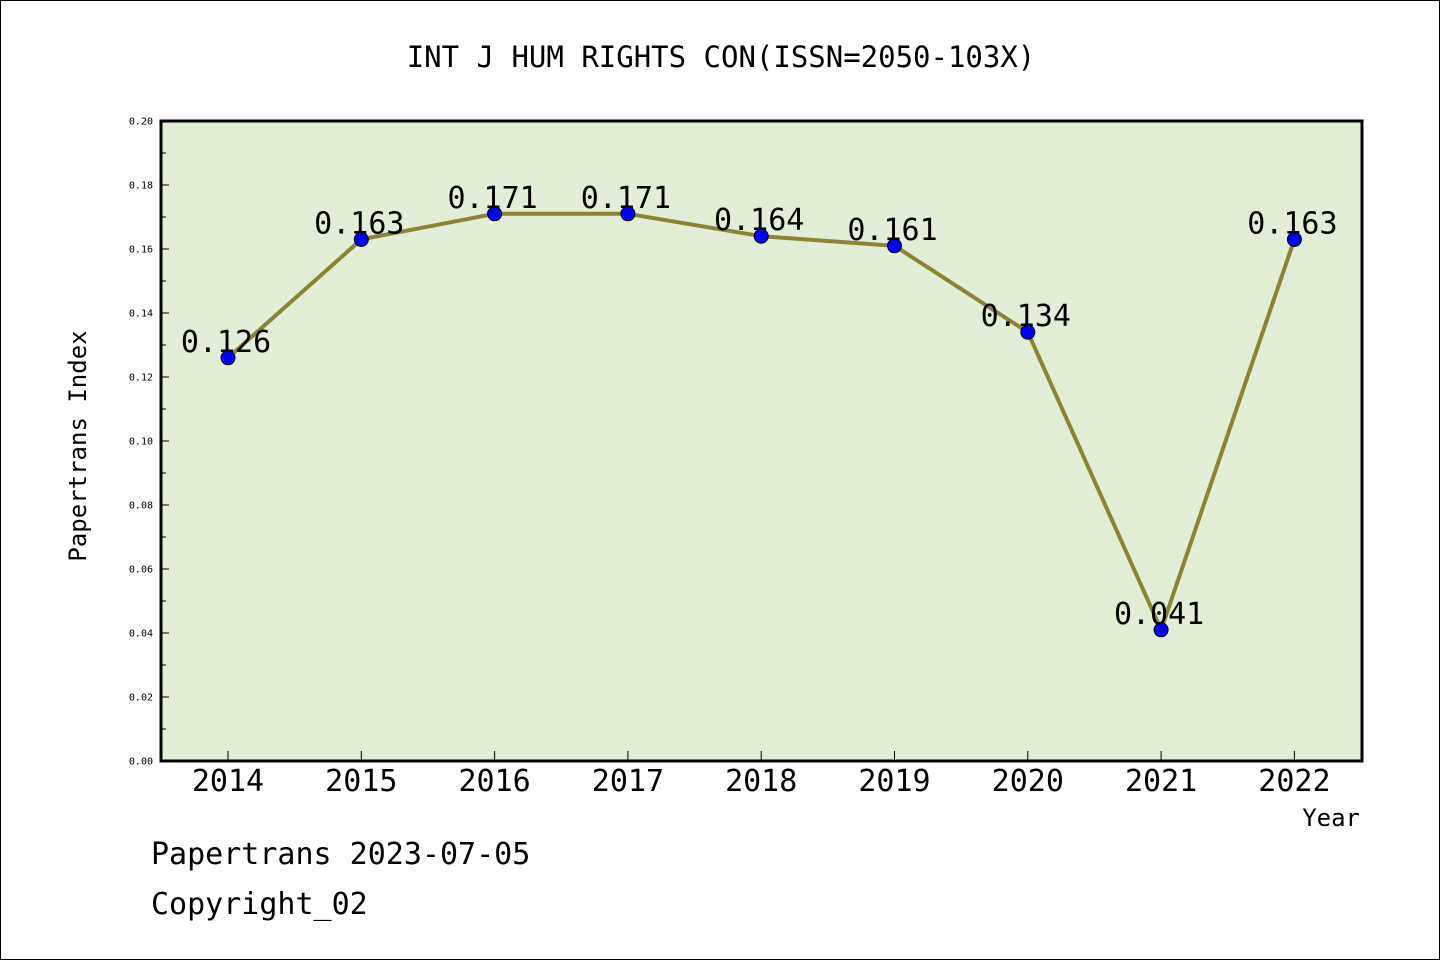 The height and width of the screenshot is (964, 1440). I want to click on y-tick-label: 0.12, so click(141, 378).